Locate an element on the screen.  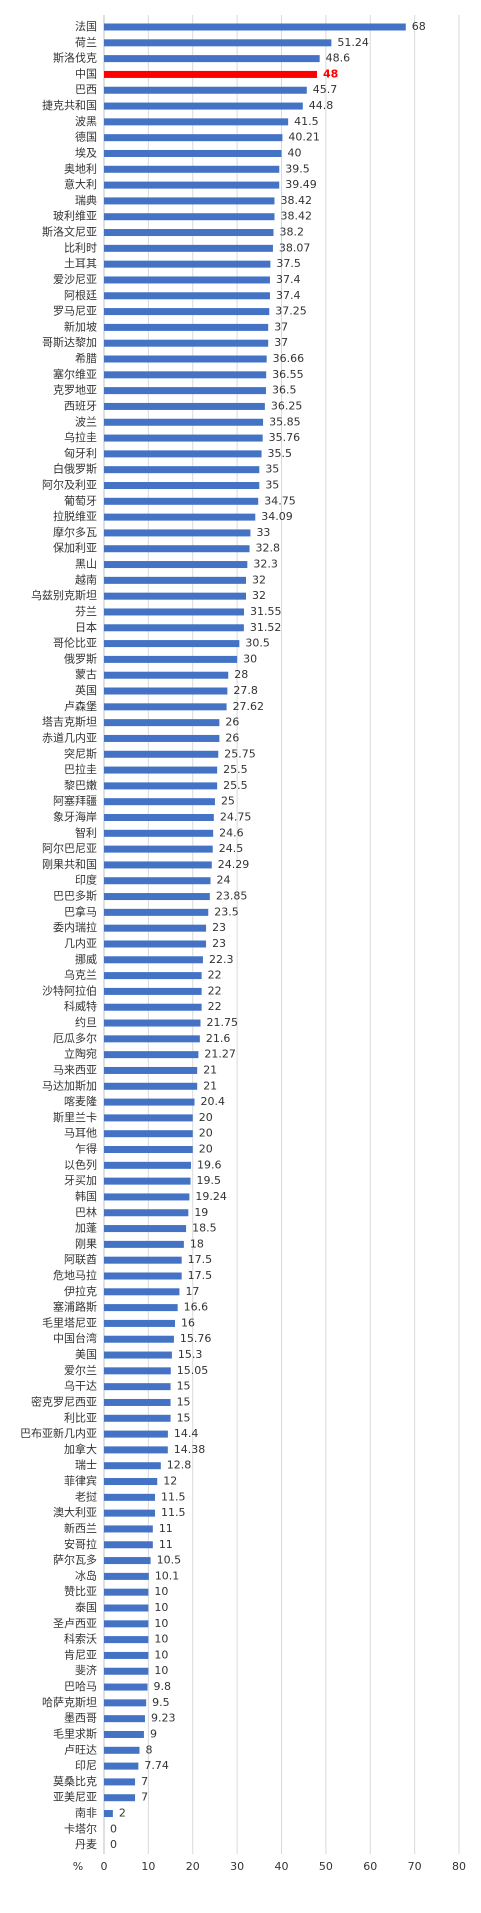
y-tick-label: 立陶宛 is located at coordinates (80, 1054).